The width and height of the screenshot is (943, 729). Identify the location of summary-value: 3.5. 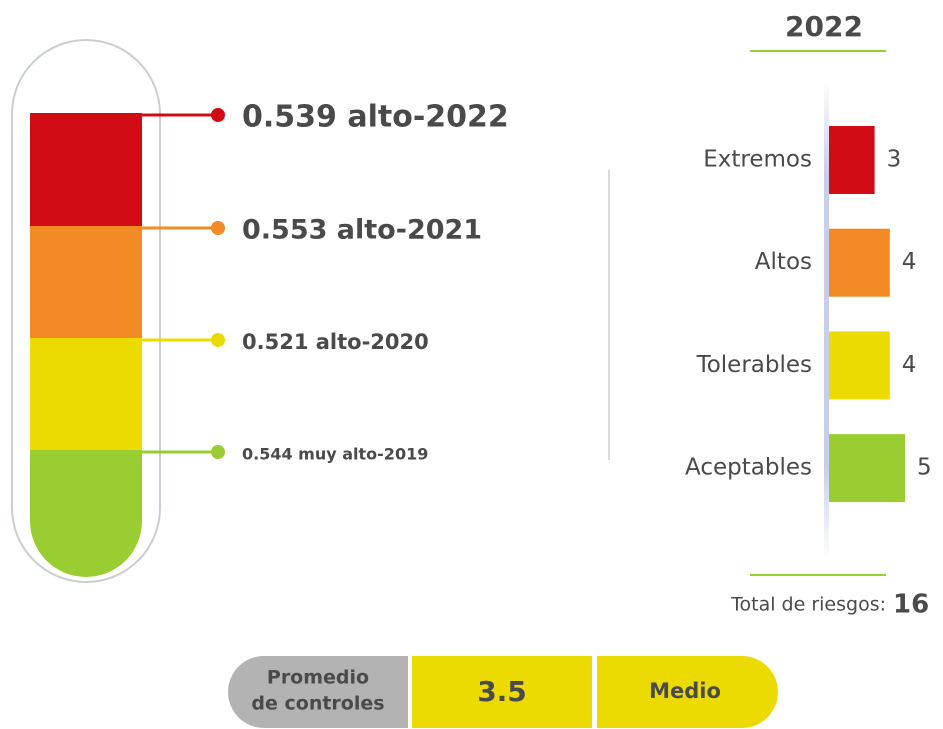
(502, 691).